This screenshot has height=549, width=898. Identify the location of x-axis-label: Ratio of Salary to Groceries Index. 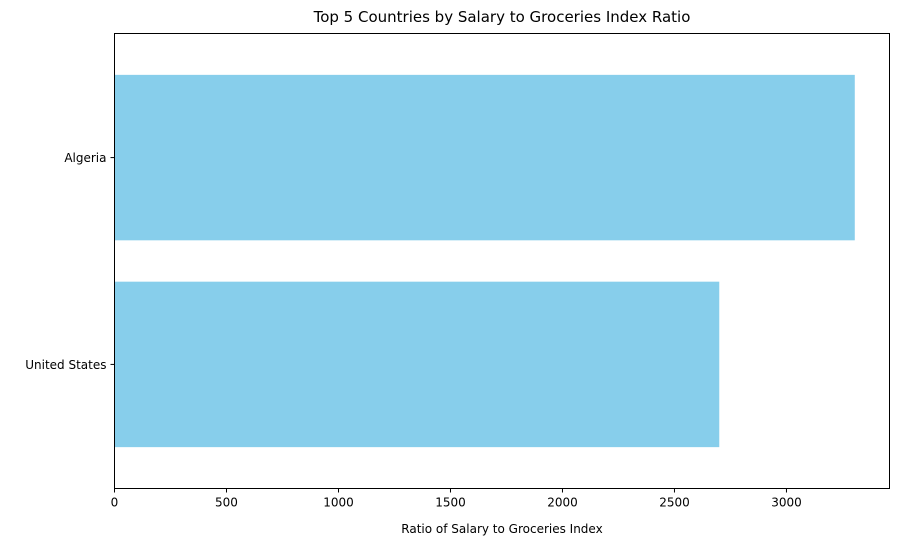
(501, 529).